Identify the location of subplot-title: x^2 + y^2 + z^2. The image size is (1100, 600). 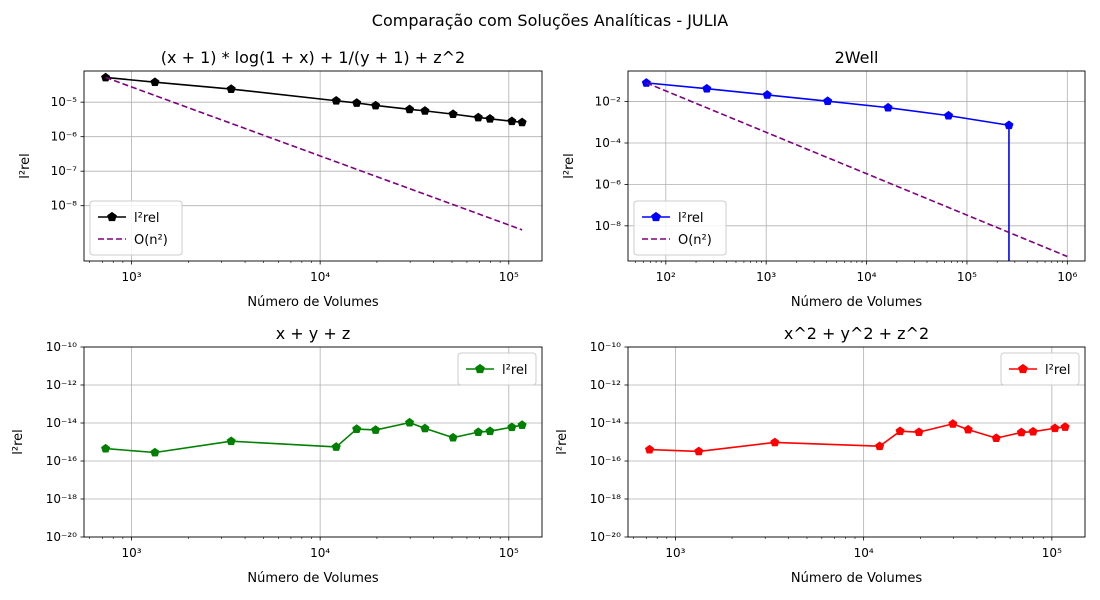
(856, 333).